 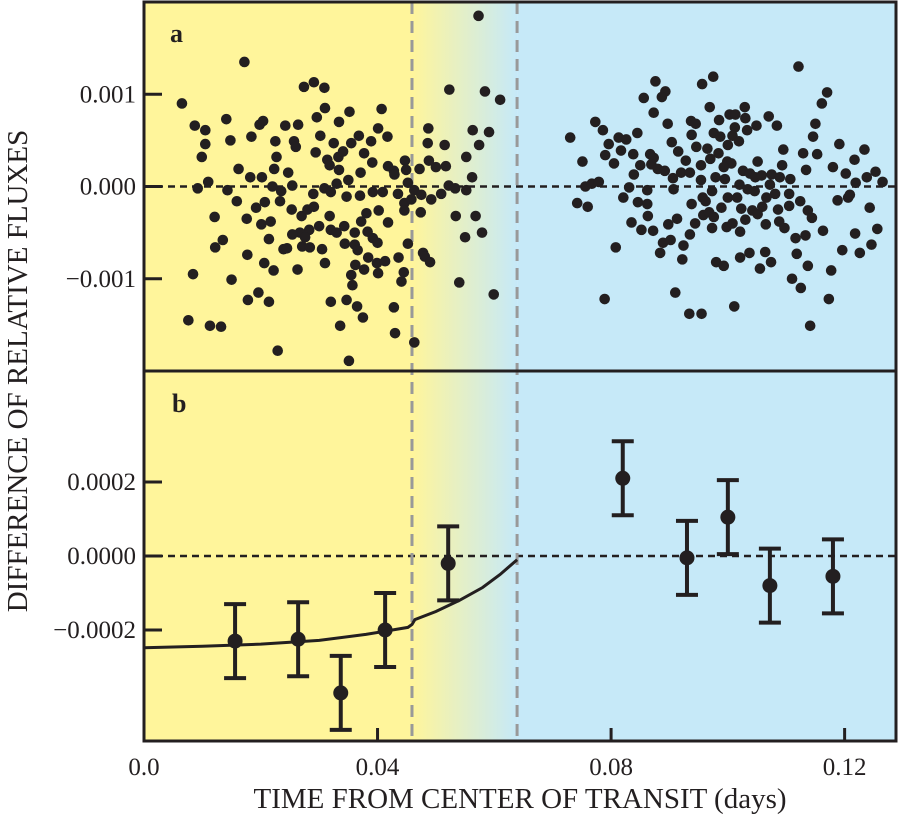 I want to click on model-curve, so click(x=331, y=604).